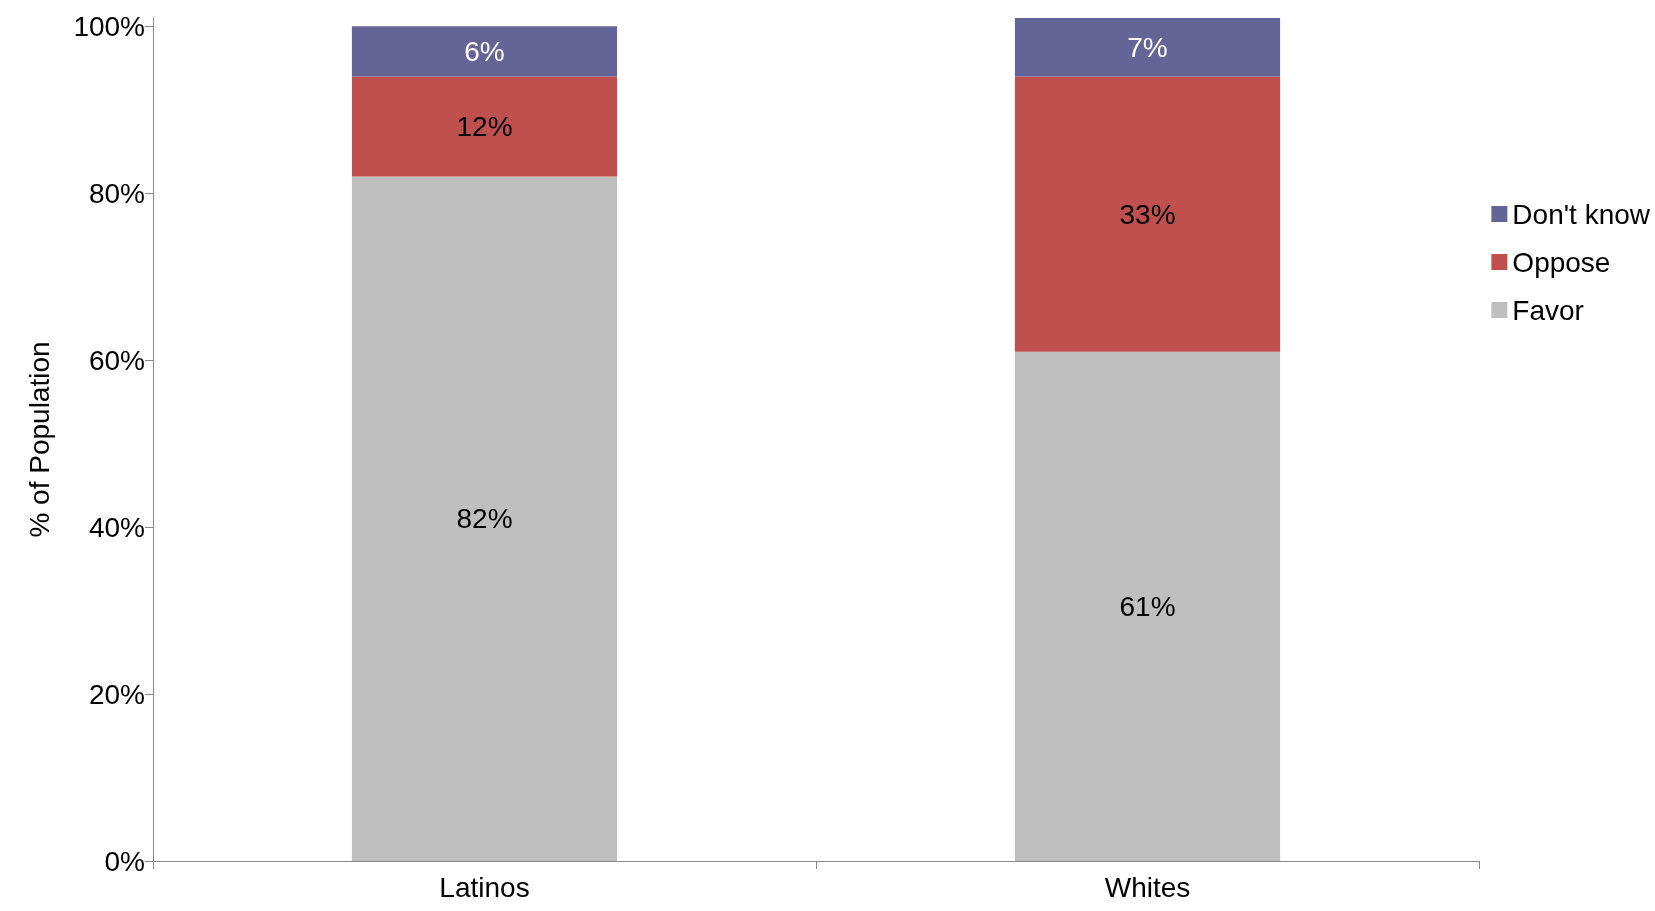 The image size is (1655, 911). I want to click on x-tick-label: Whites, so click(1147, 887).